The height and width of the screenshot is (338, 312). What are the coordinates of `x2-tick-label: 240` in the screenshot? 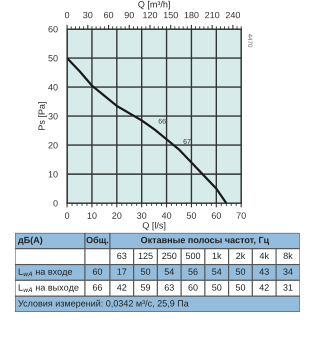 It's located at (233, 15).